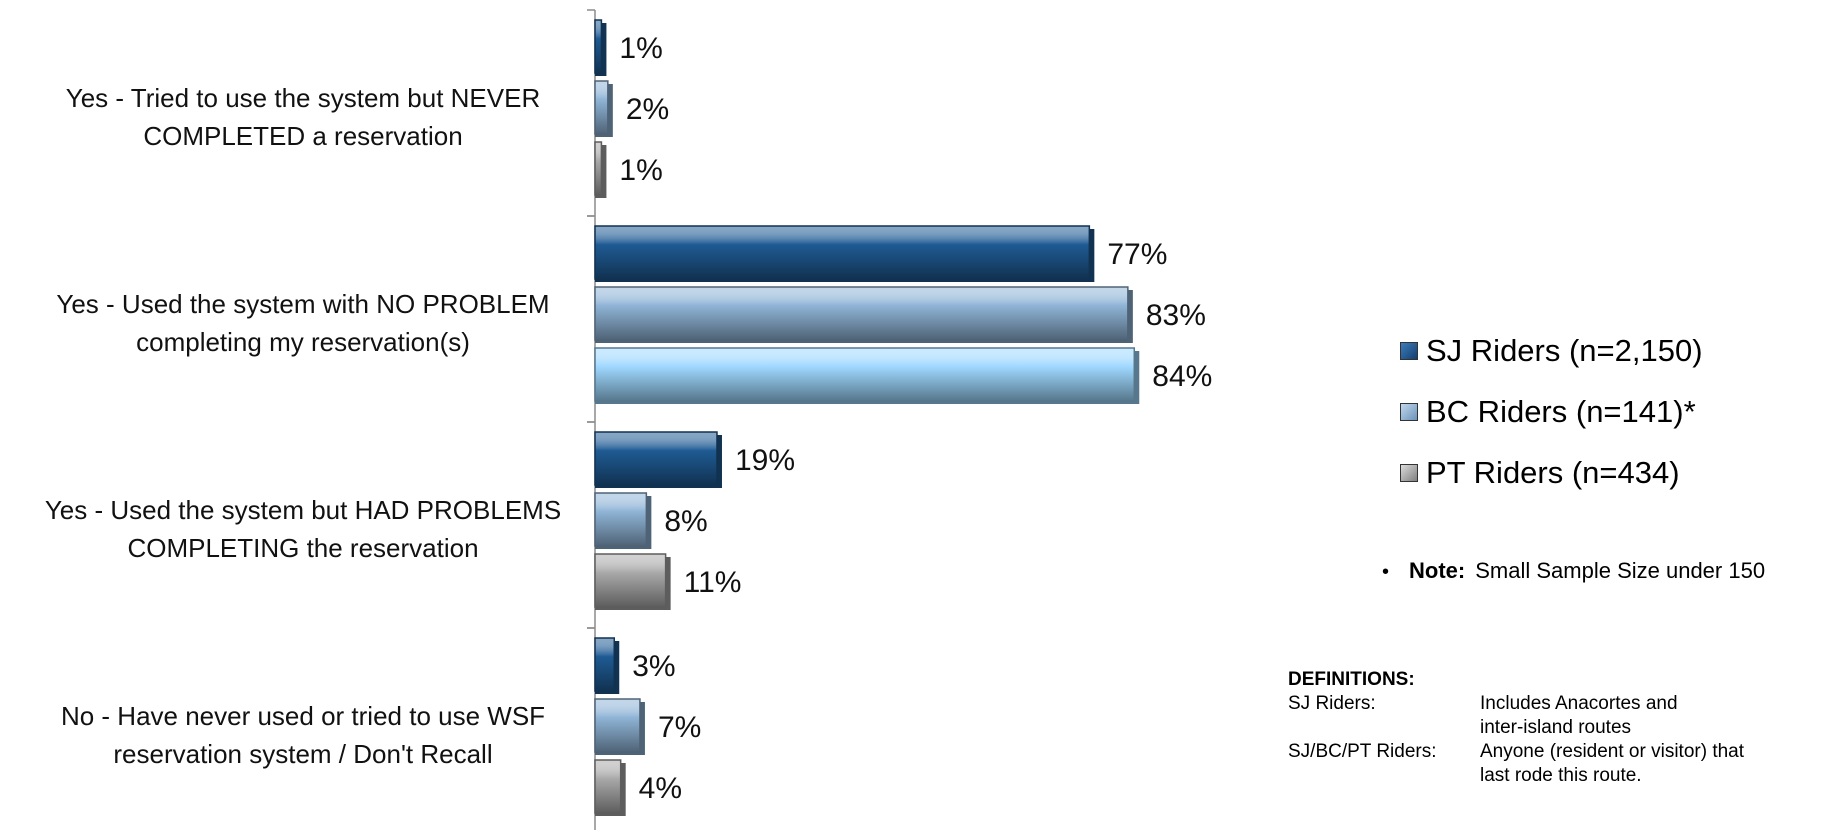 The image size is (1833, 830). What do you see at coordinates (765, 460) in the screenshot?
I see `data-label: 19%` at bounding box center [765, 460].